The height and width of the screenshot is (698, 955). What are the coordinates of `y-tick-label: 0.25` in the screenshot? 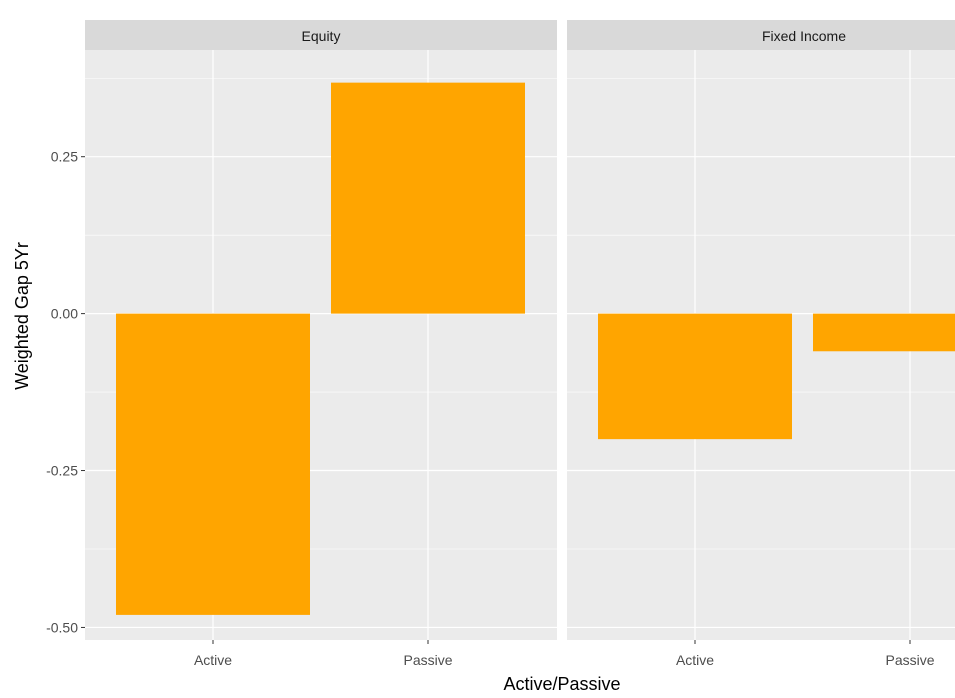 It's located at (64, 157).